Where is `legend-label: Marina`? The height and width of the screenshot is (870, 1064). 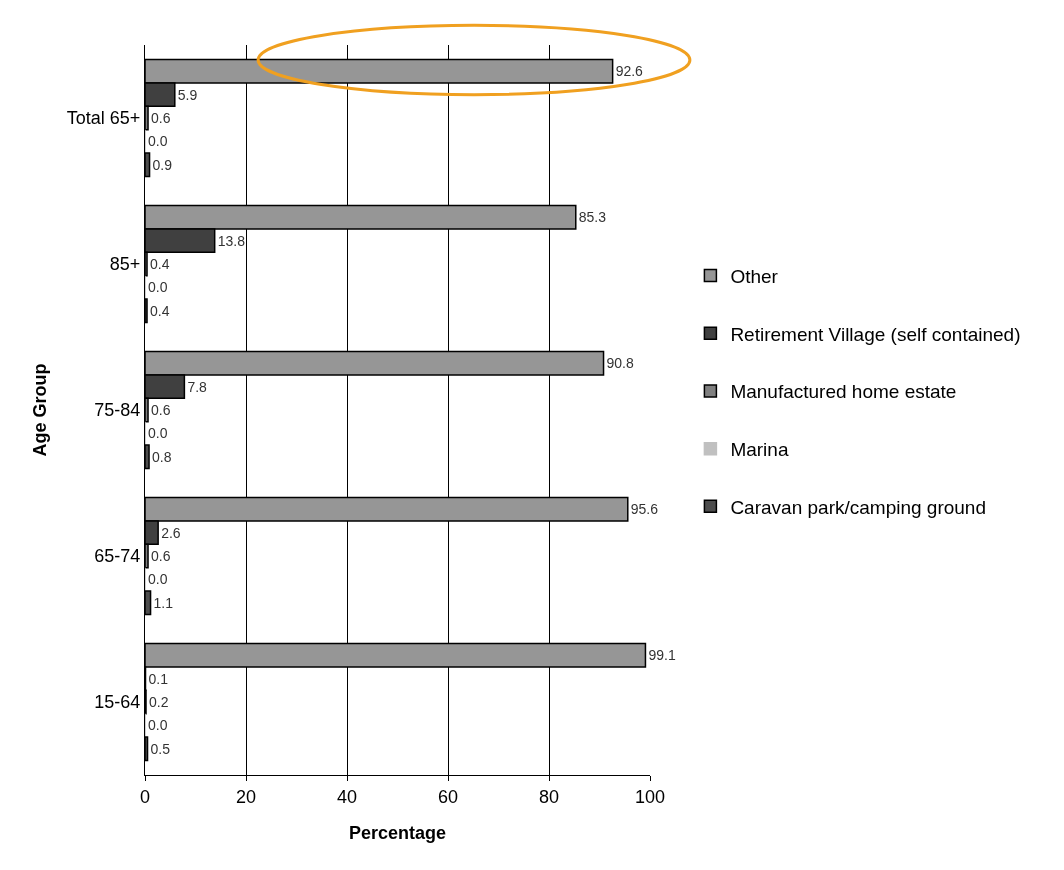
legend-label: Marina is located at coordinates (759, 450).